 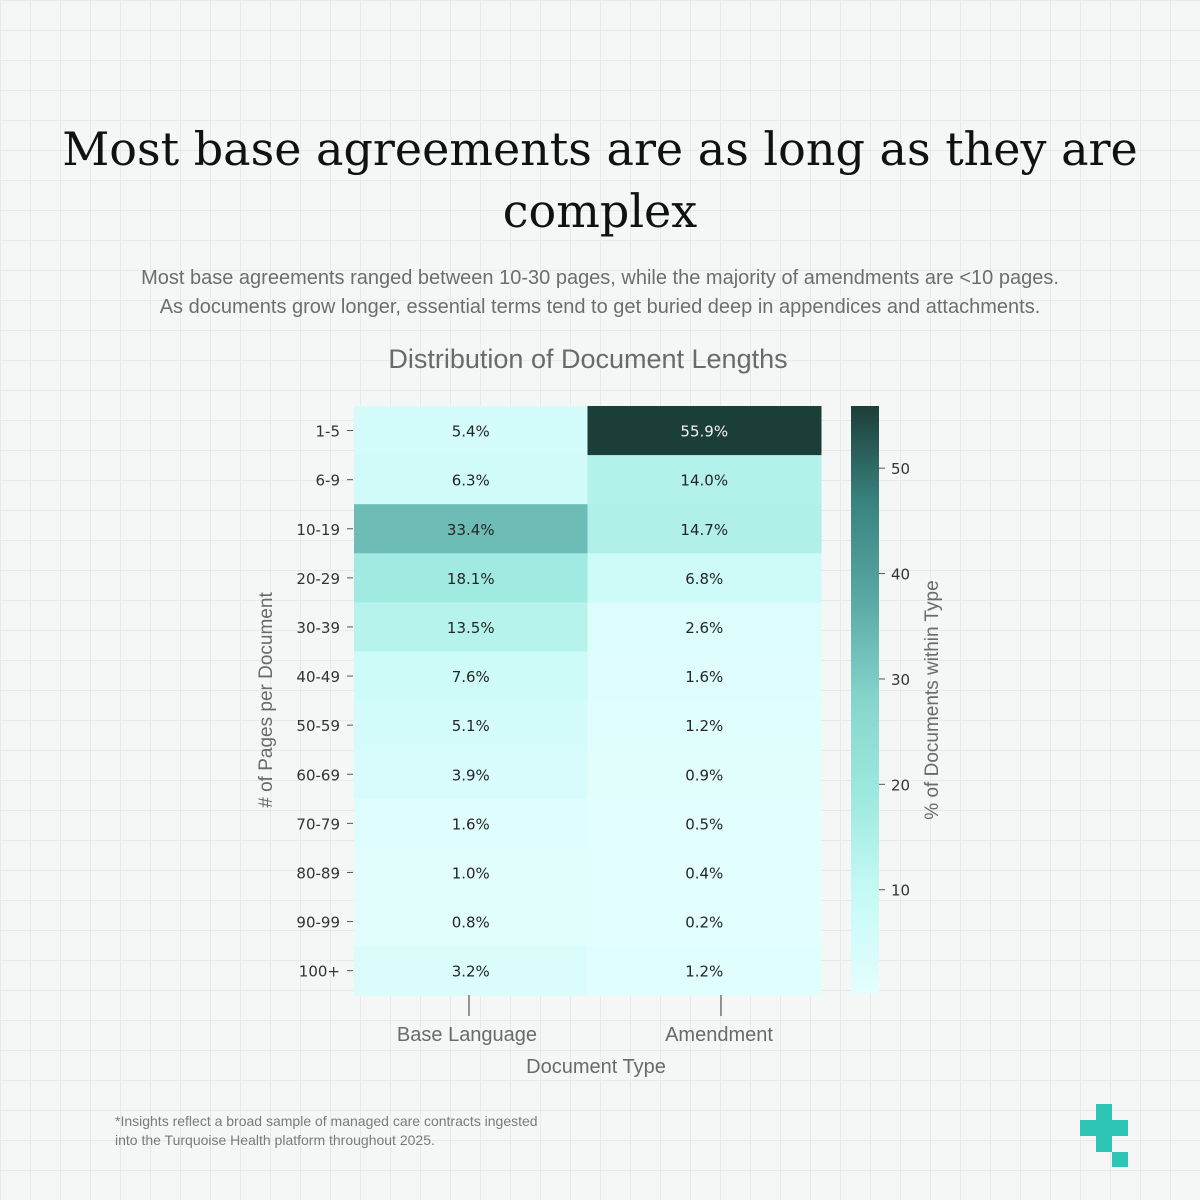 What do you see at coordinates (900, 575) in the screenshot?
I see `colorbar-tick-label: 40` at bounding box center [900, 575].